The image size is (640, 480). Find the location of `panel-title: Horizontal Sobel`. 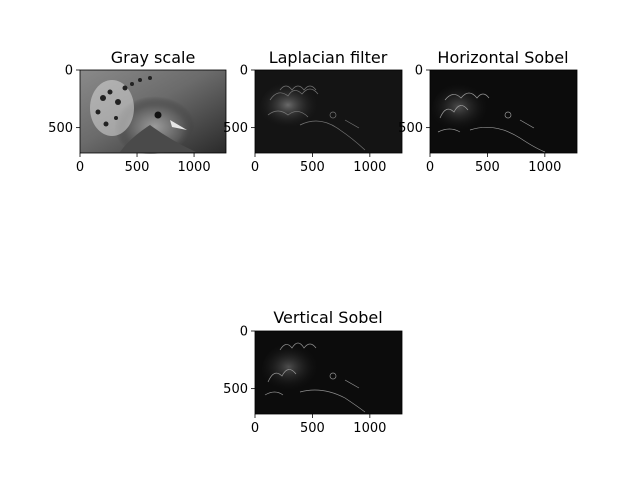

panel-title: Horizontal Sobel is located at coordinates (502, 57).